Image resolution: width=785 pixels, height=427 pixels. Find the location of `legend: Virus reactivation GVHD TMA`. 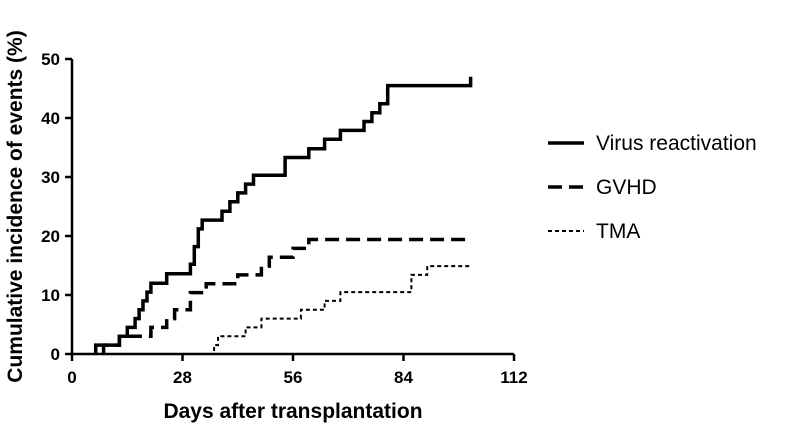

legend: Virus reactivation GVHD TMA is located at coordinates (652, 187).